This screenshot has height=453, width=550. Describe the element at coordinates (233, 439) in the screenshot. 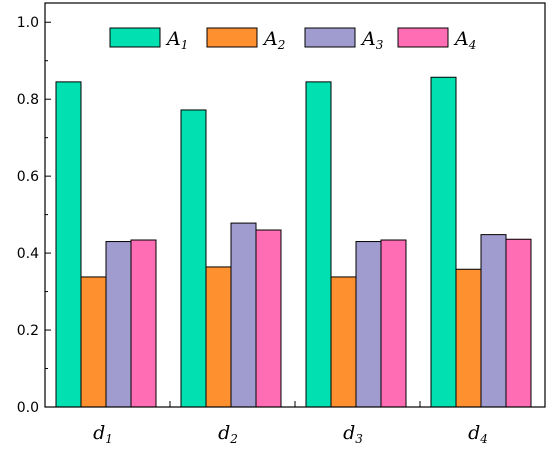

I see `x-category-label-subscript: 2` at that location.